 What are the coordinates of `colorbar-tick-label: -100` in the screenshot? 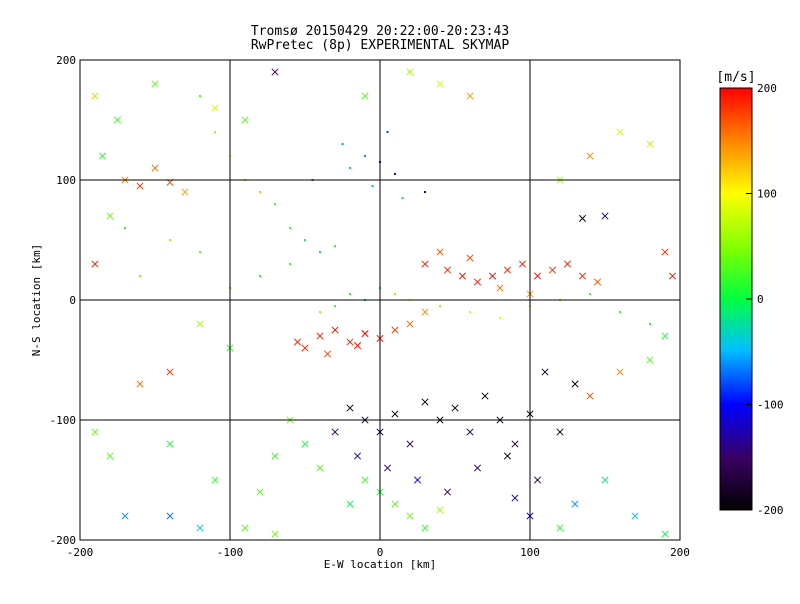 It's located at (770, 405).